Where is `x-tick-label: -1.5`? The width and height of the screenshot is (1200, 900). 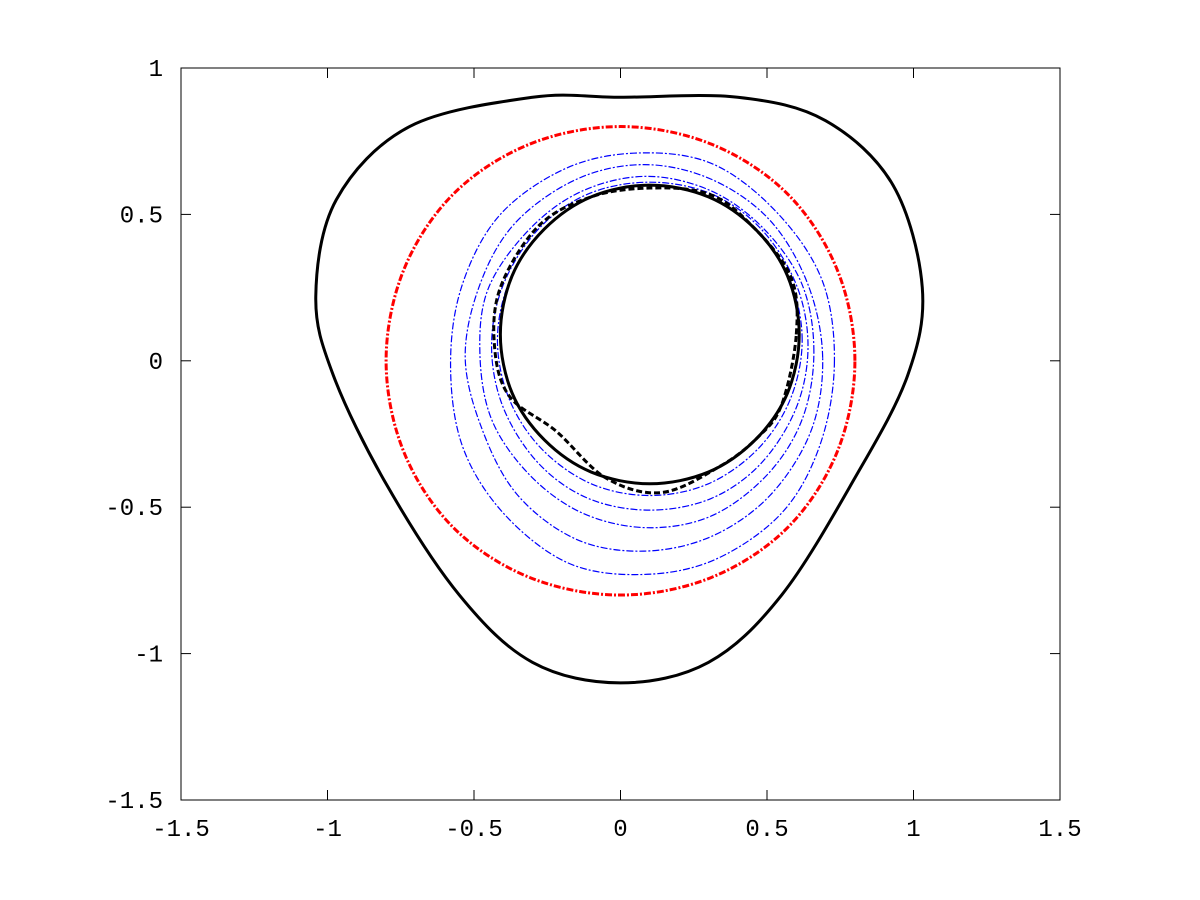 x-tick-label: -1.5 is located at coordinates (181, 830).